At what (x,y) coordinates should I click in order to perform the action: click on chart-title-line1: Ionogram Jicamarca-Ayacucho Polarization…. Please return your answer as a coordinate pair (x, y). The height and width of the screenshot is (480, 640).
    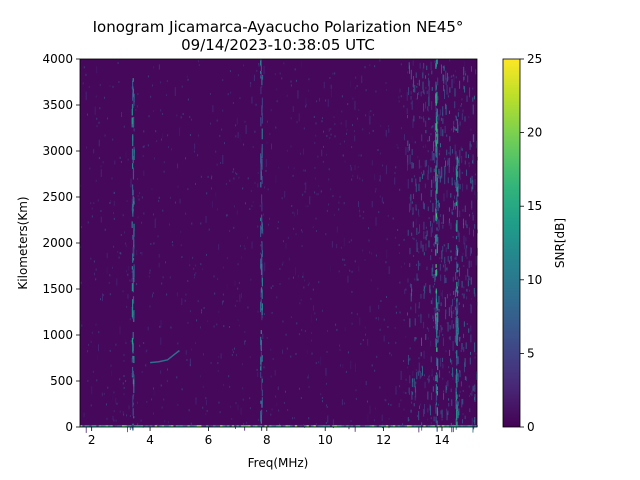
    Looking at the image, I should click on (278, 27).